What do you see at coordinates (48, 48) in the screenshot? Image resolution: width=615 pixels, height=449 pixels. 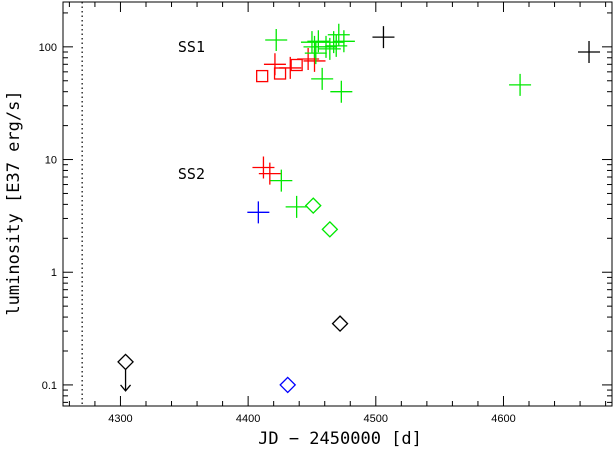 I see `y-tick-label: 100` at bounding box center [48, 48].